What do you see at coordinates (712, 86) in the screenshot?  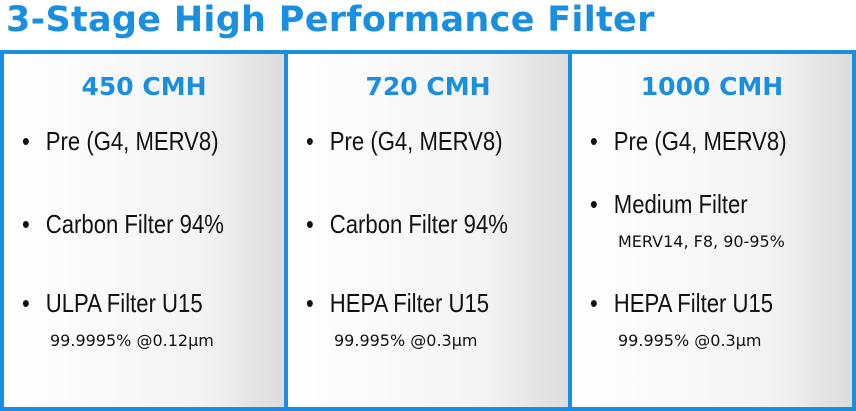 I see `column-heading: 1000 CMH` at bounding box center [712, 86].